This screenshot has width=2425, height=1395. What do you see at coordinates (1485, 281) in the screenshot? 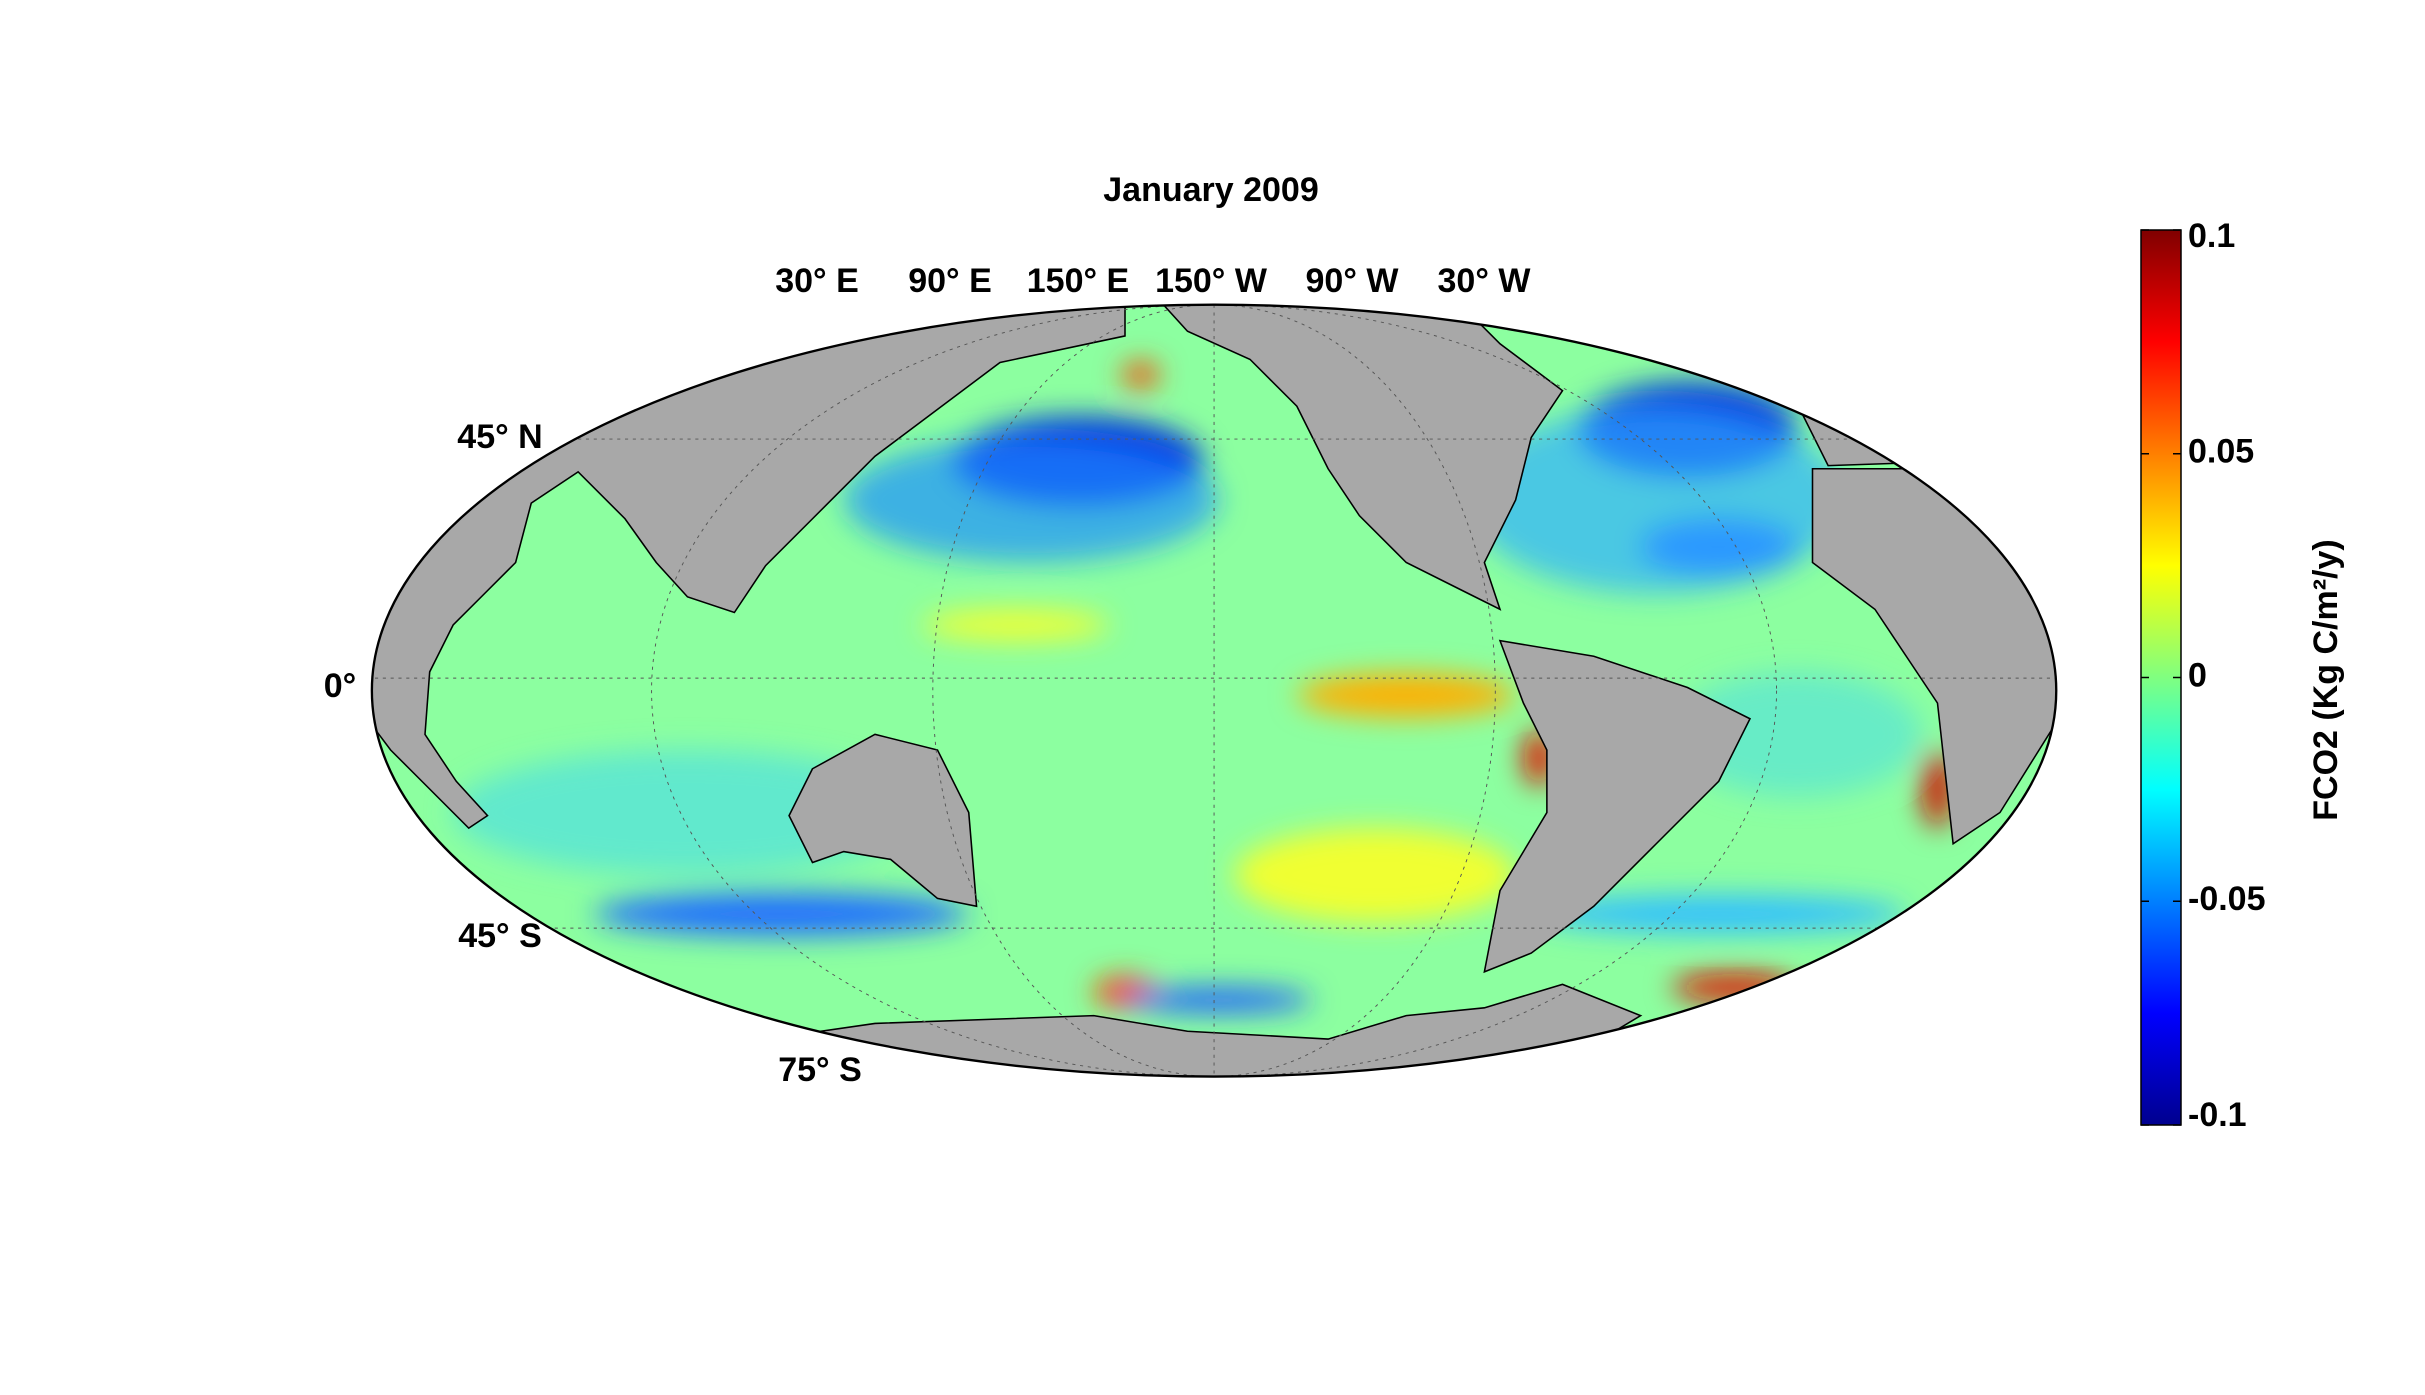
I see `lon-label: 30° W` at bounding box center [1485, 281].